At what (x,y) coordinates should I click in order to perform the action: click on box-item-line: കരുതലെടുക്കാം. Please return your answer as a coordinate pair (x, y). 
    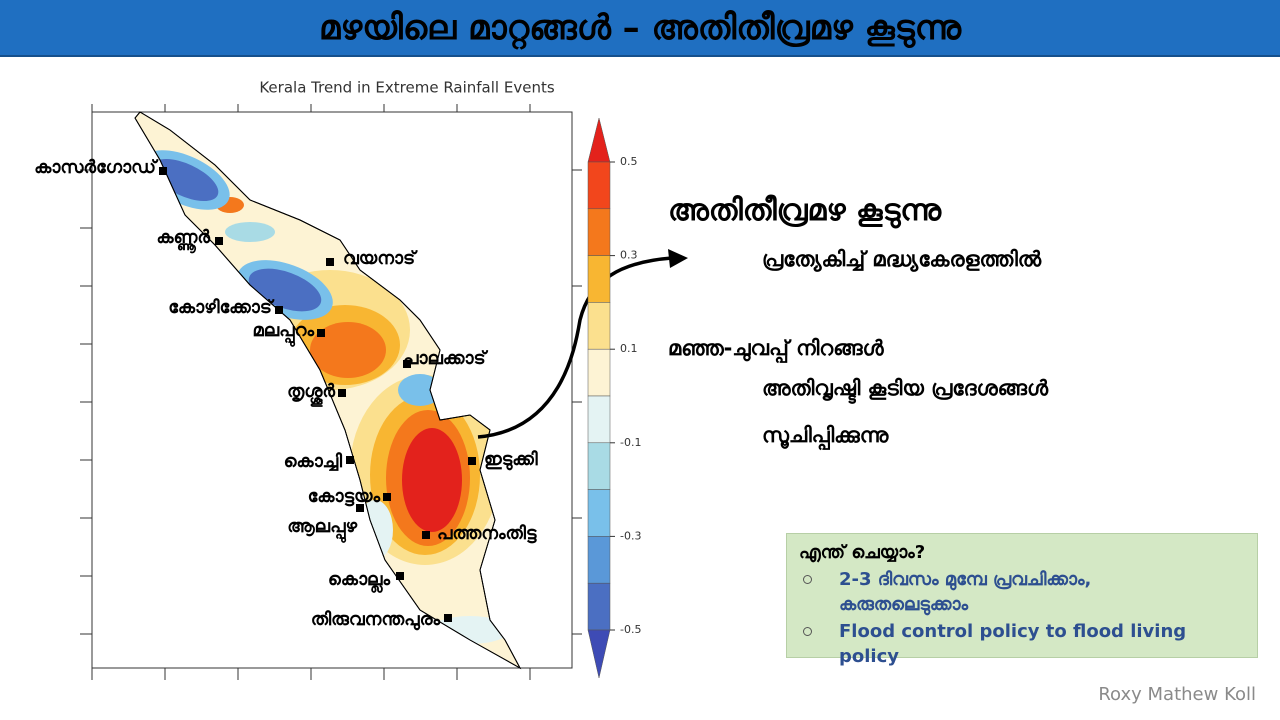
    Looking at the image, I should click on (904, 604).